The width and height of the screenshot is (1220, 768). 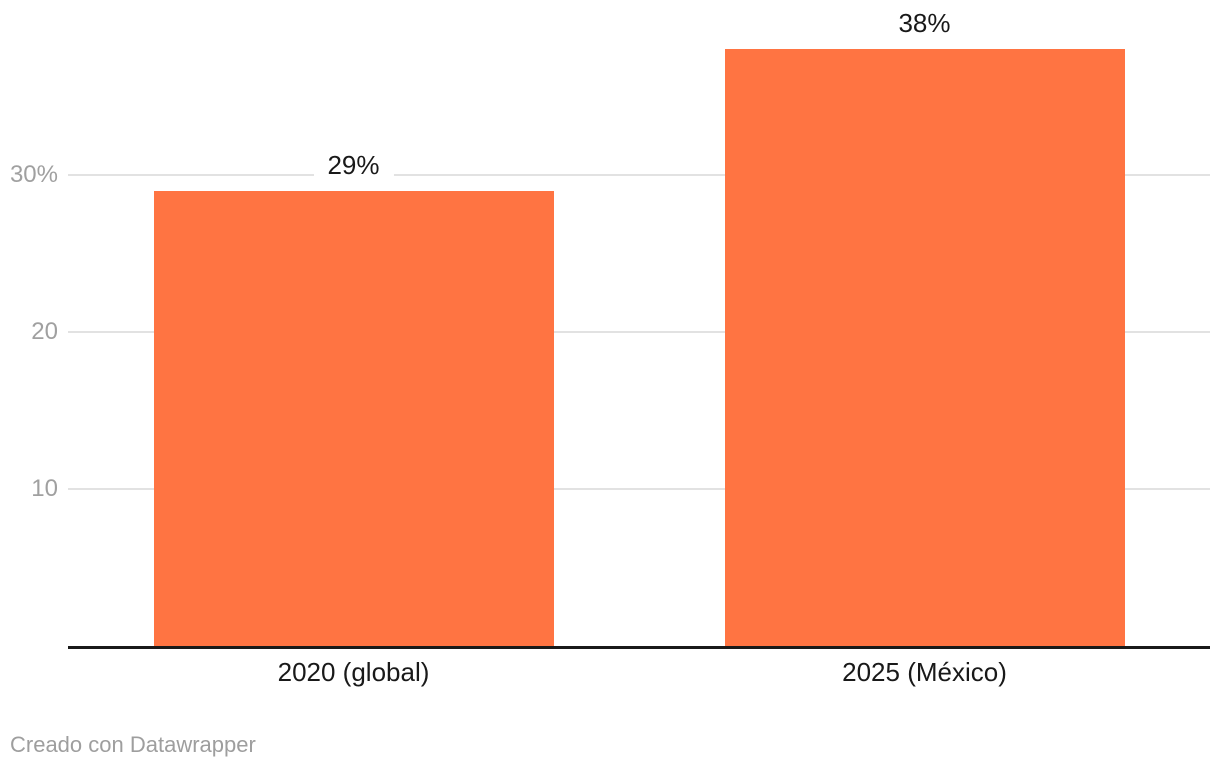 I want to click on y-axis-tick-label: 20, so click(x=44, y=331).